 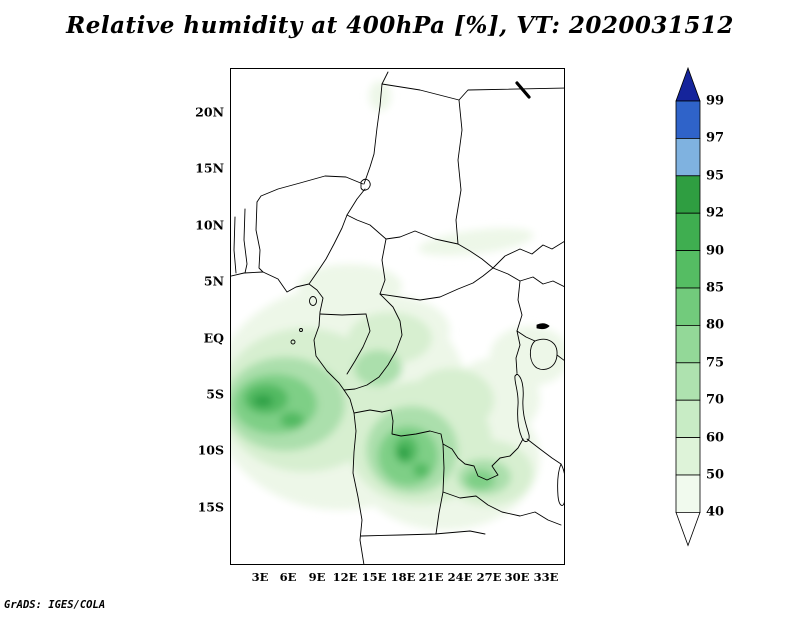 I want to click on colorbar-tick-label: 97, so click(x=715, y=138).